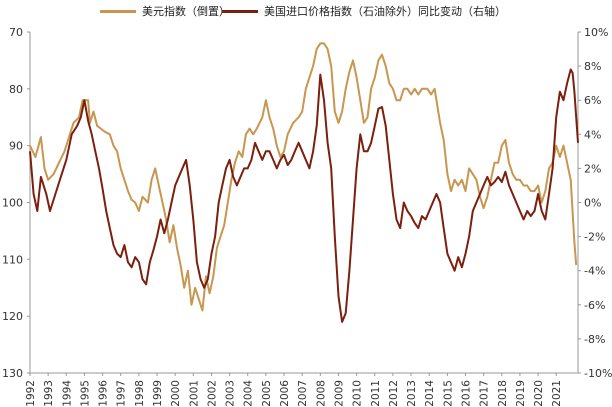 This screenshot has width=612, height=407. Describe the element at coordinates (176, 393) in the screenshot. I see `x-tick-label: 2000` at that location.